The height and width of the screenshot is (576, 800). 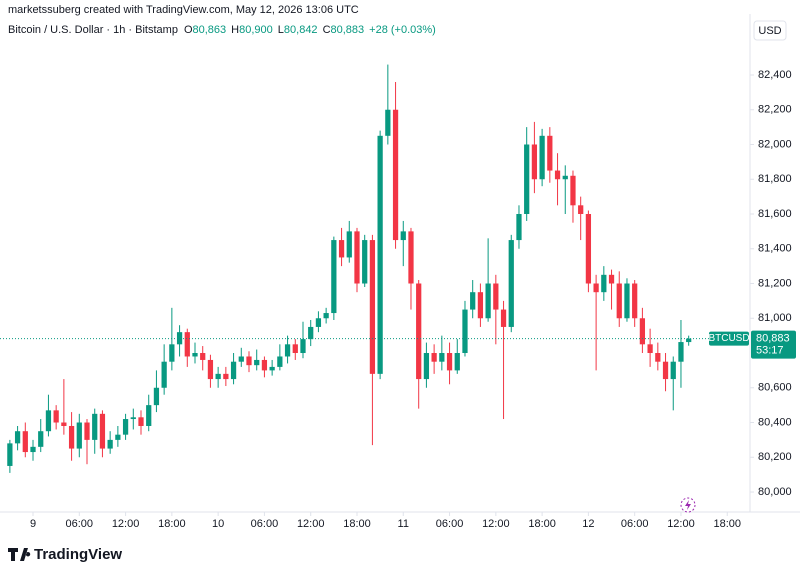 I want to click on change: +28 (+0.03%), so click(x=402, y=30).